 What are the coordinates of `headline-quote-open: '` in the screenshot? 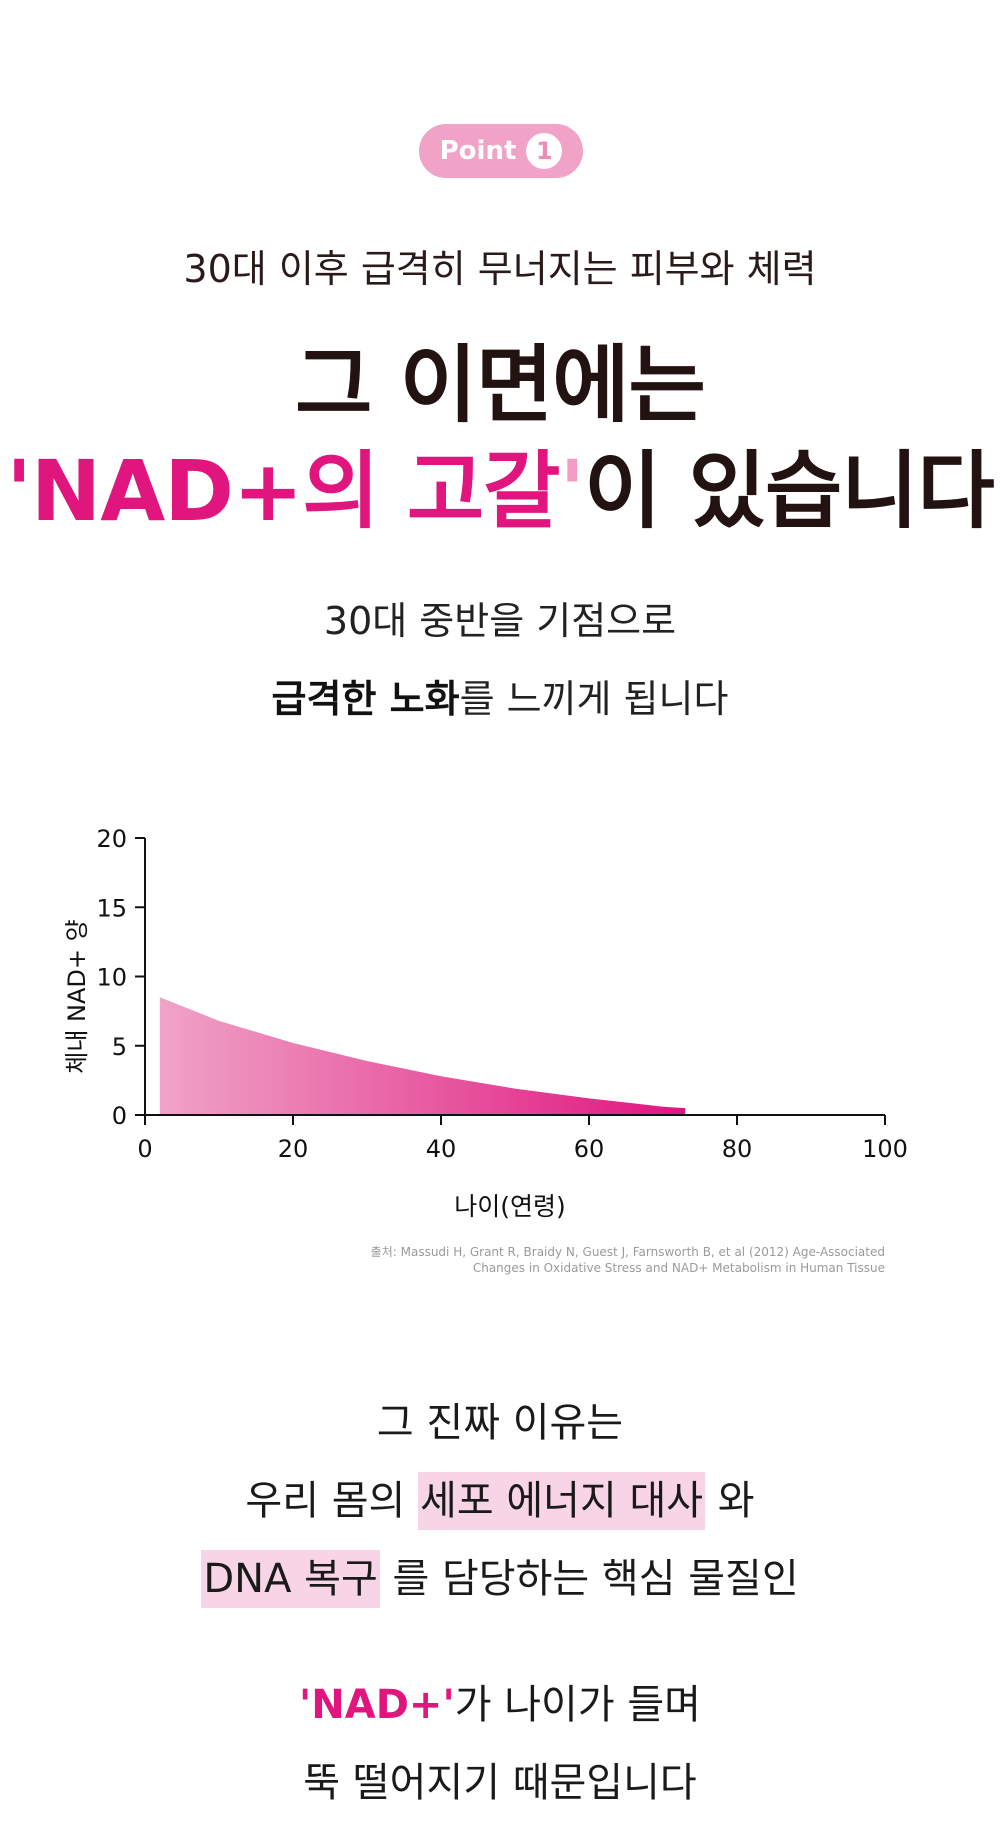 It's located at (19, 491).